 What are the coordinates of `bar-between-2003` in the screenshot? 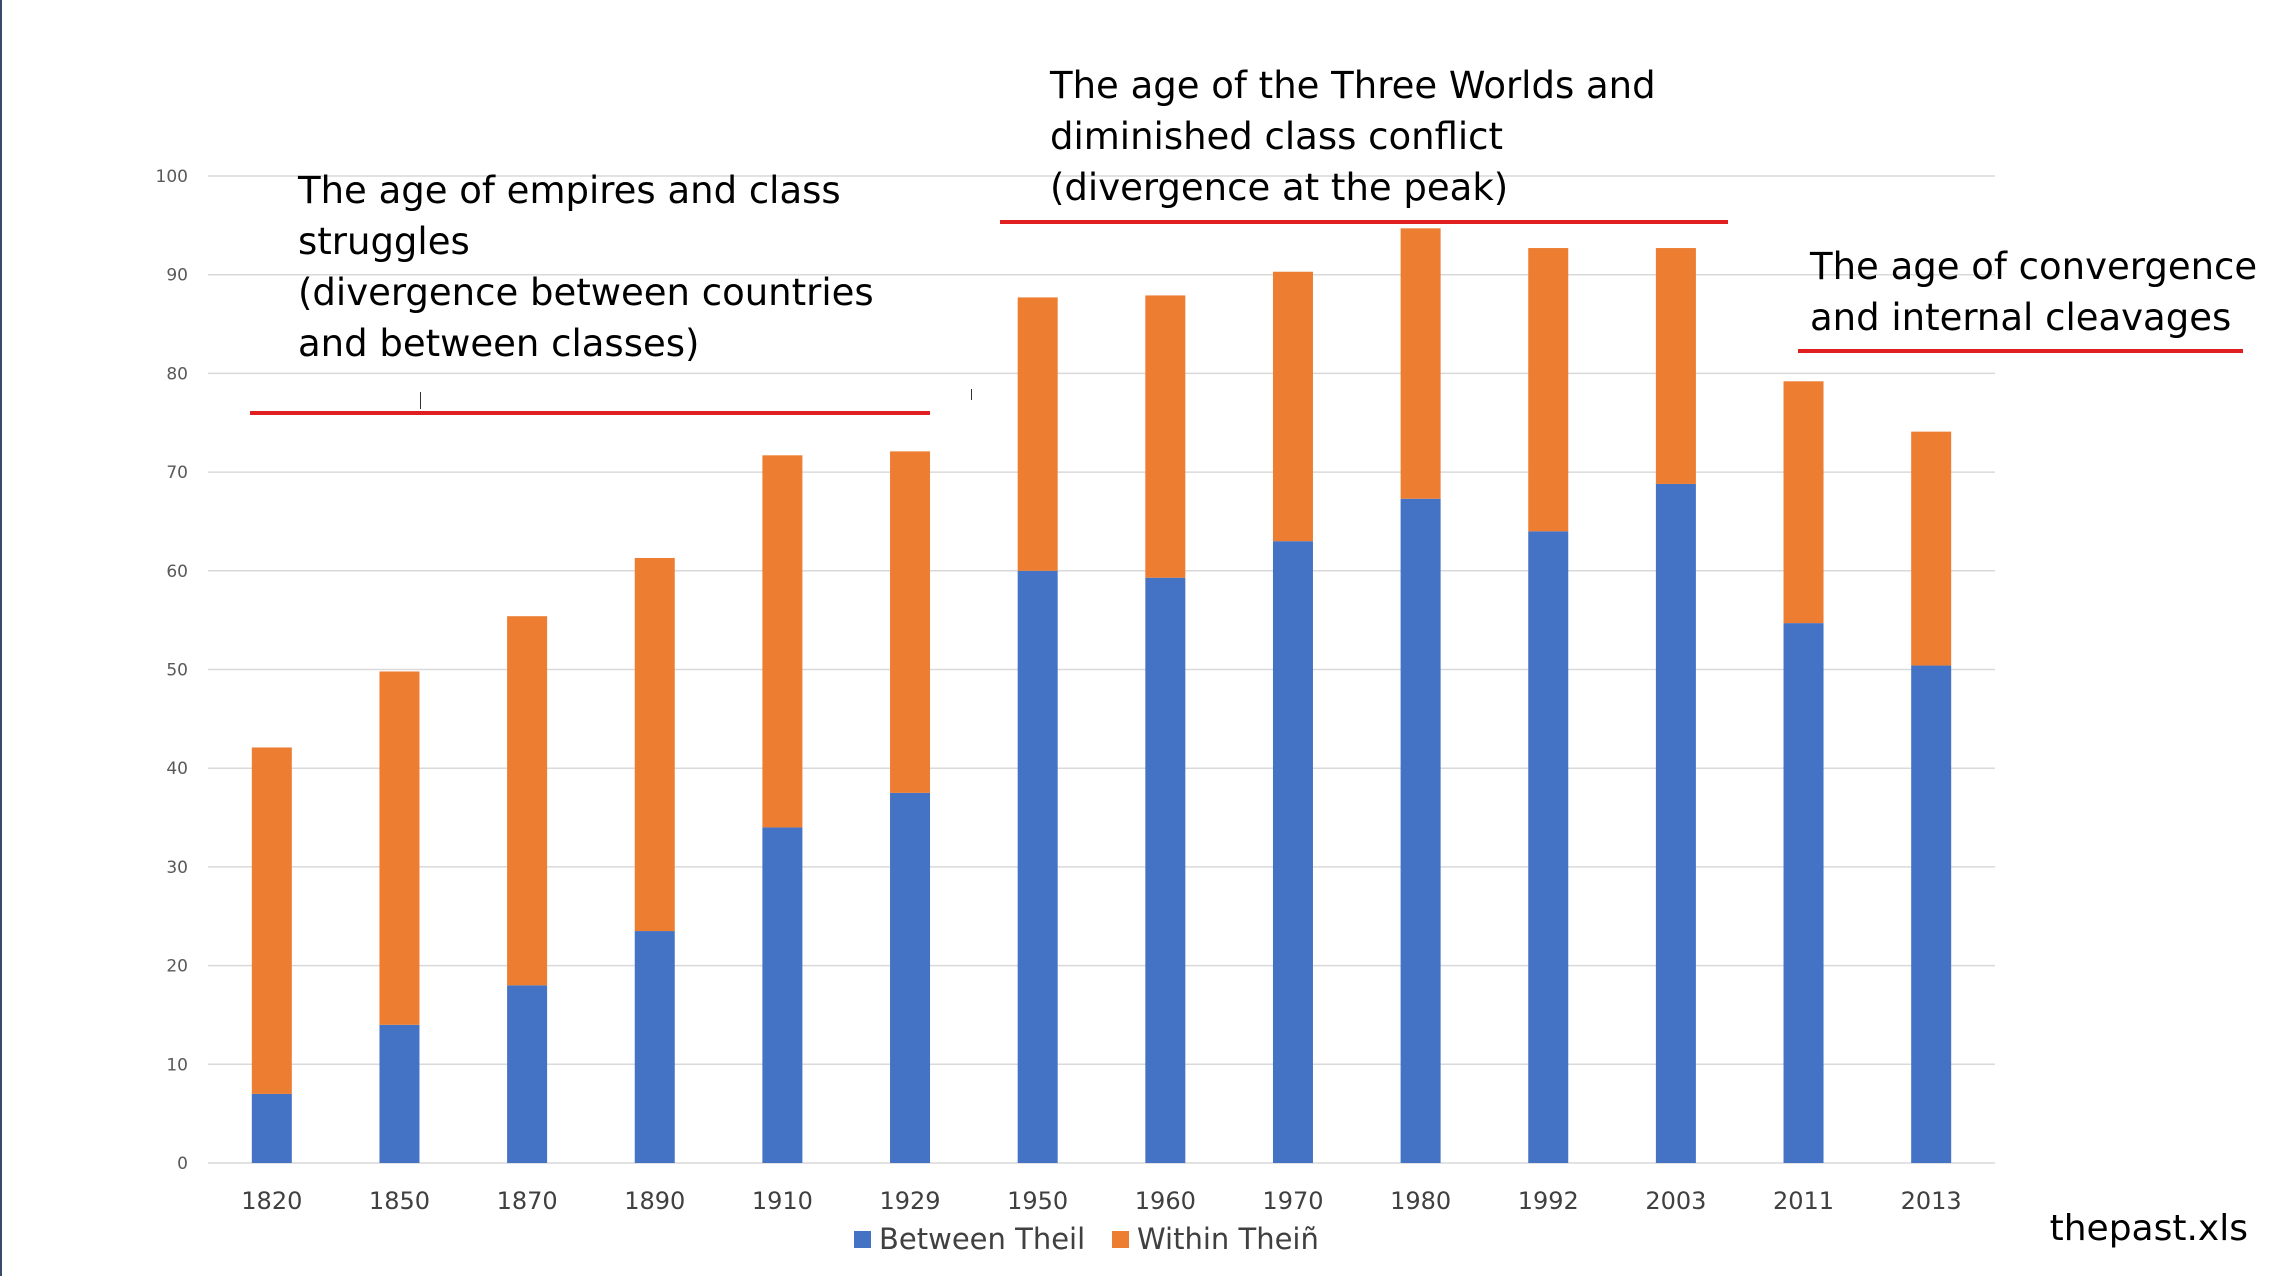 It's located at (1675, 823).